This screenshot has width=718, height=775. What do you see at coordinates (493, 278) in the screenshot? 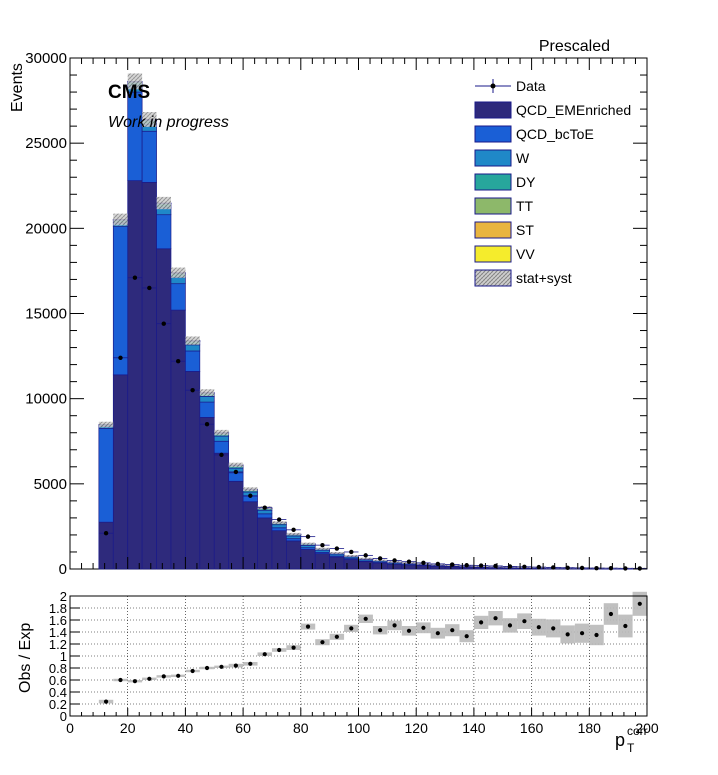
I see `legend-swatch-stat-syst` at bounding box center [493, 278].